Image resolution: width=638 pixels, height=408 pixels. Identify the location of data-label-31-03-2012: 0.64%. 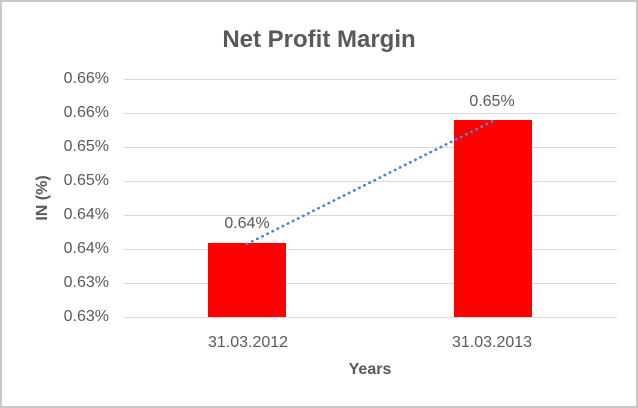
(247, 223).